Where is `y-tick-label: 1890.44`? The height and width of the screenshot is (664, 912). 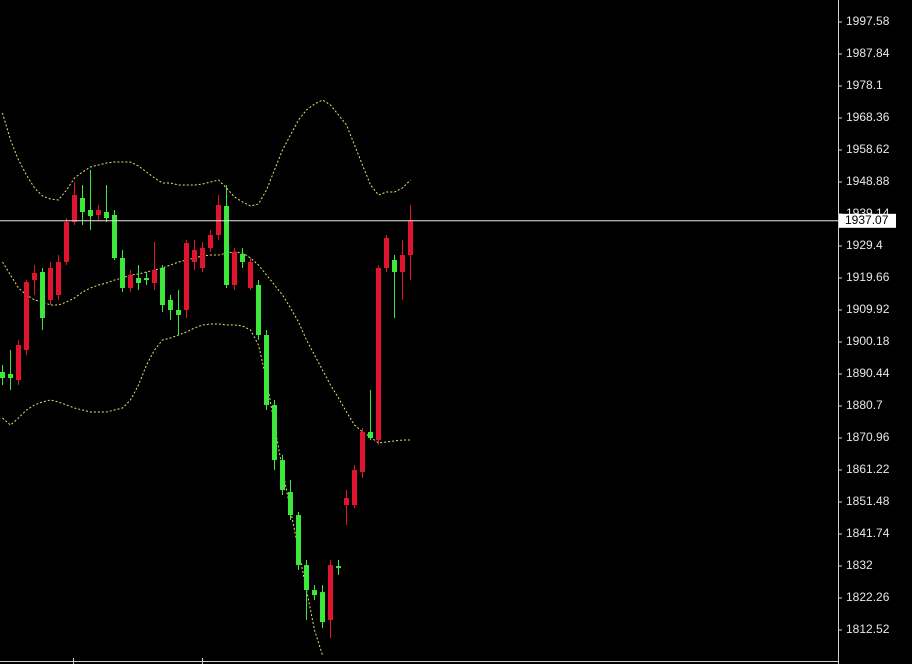
y-tick-label: 1890.44 is located at coordinates (868, 373).